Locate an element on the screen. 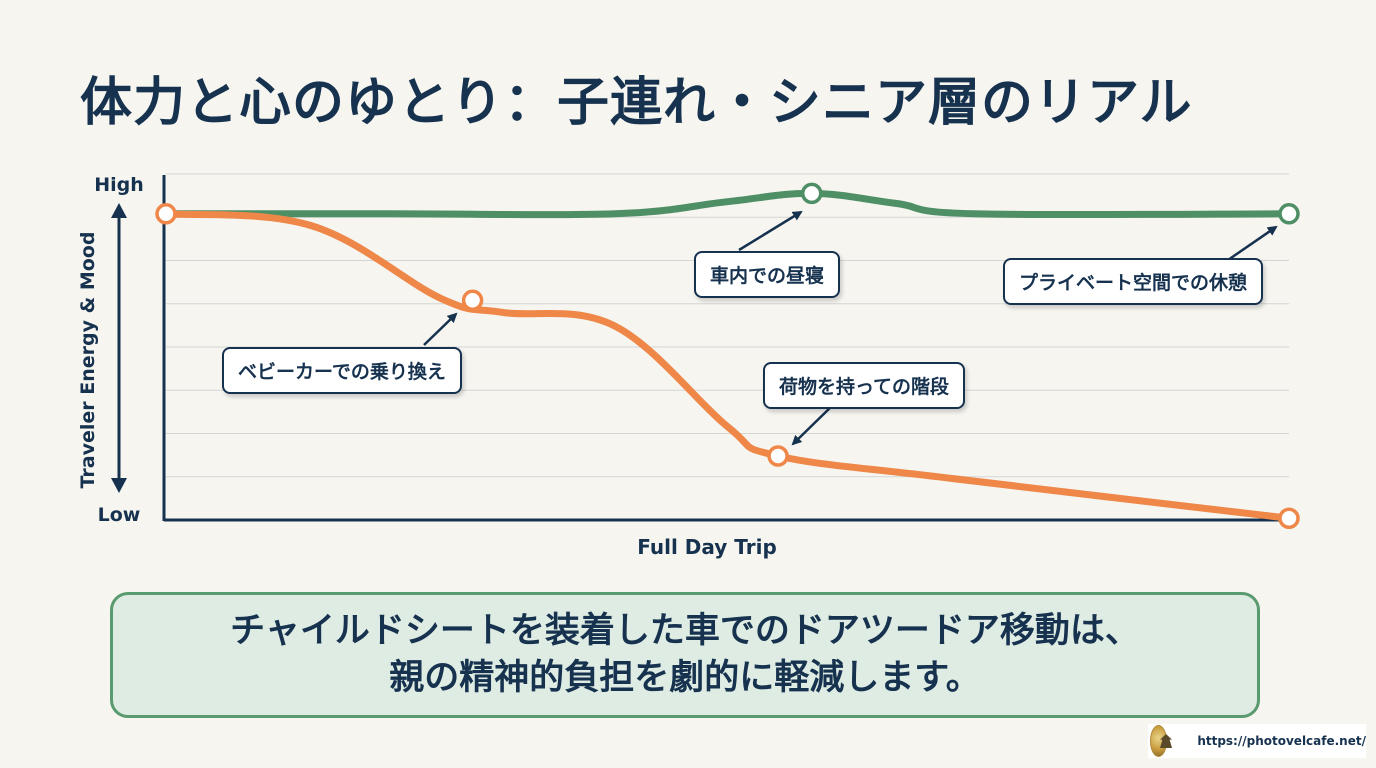 The height and width of the screenshot is (768, 1376). y-arrow-up-icon is located at coordinates (119, 210).